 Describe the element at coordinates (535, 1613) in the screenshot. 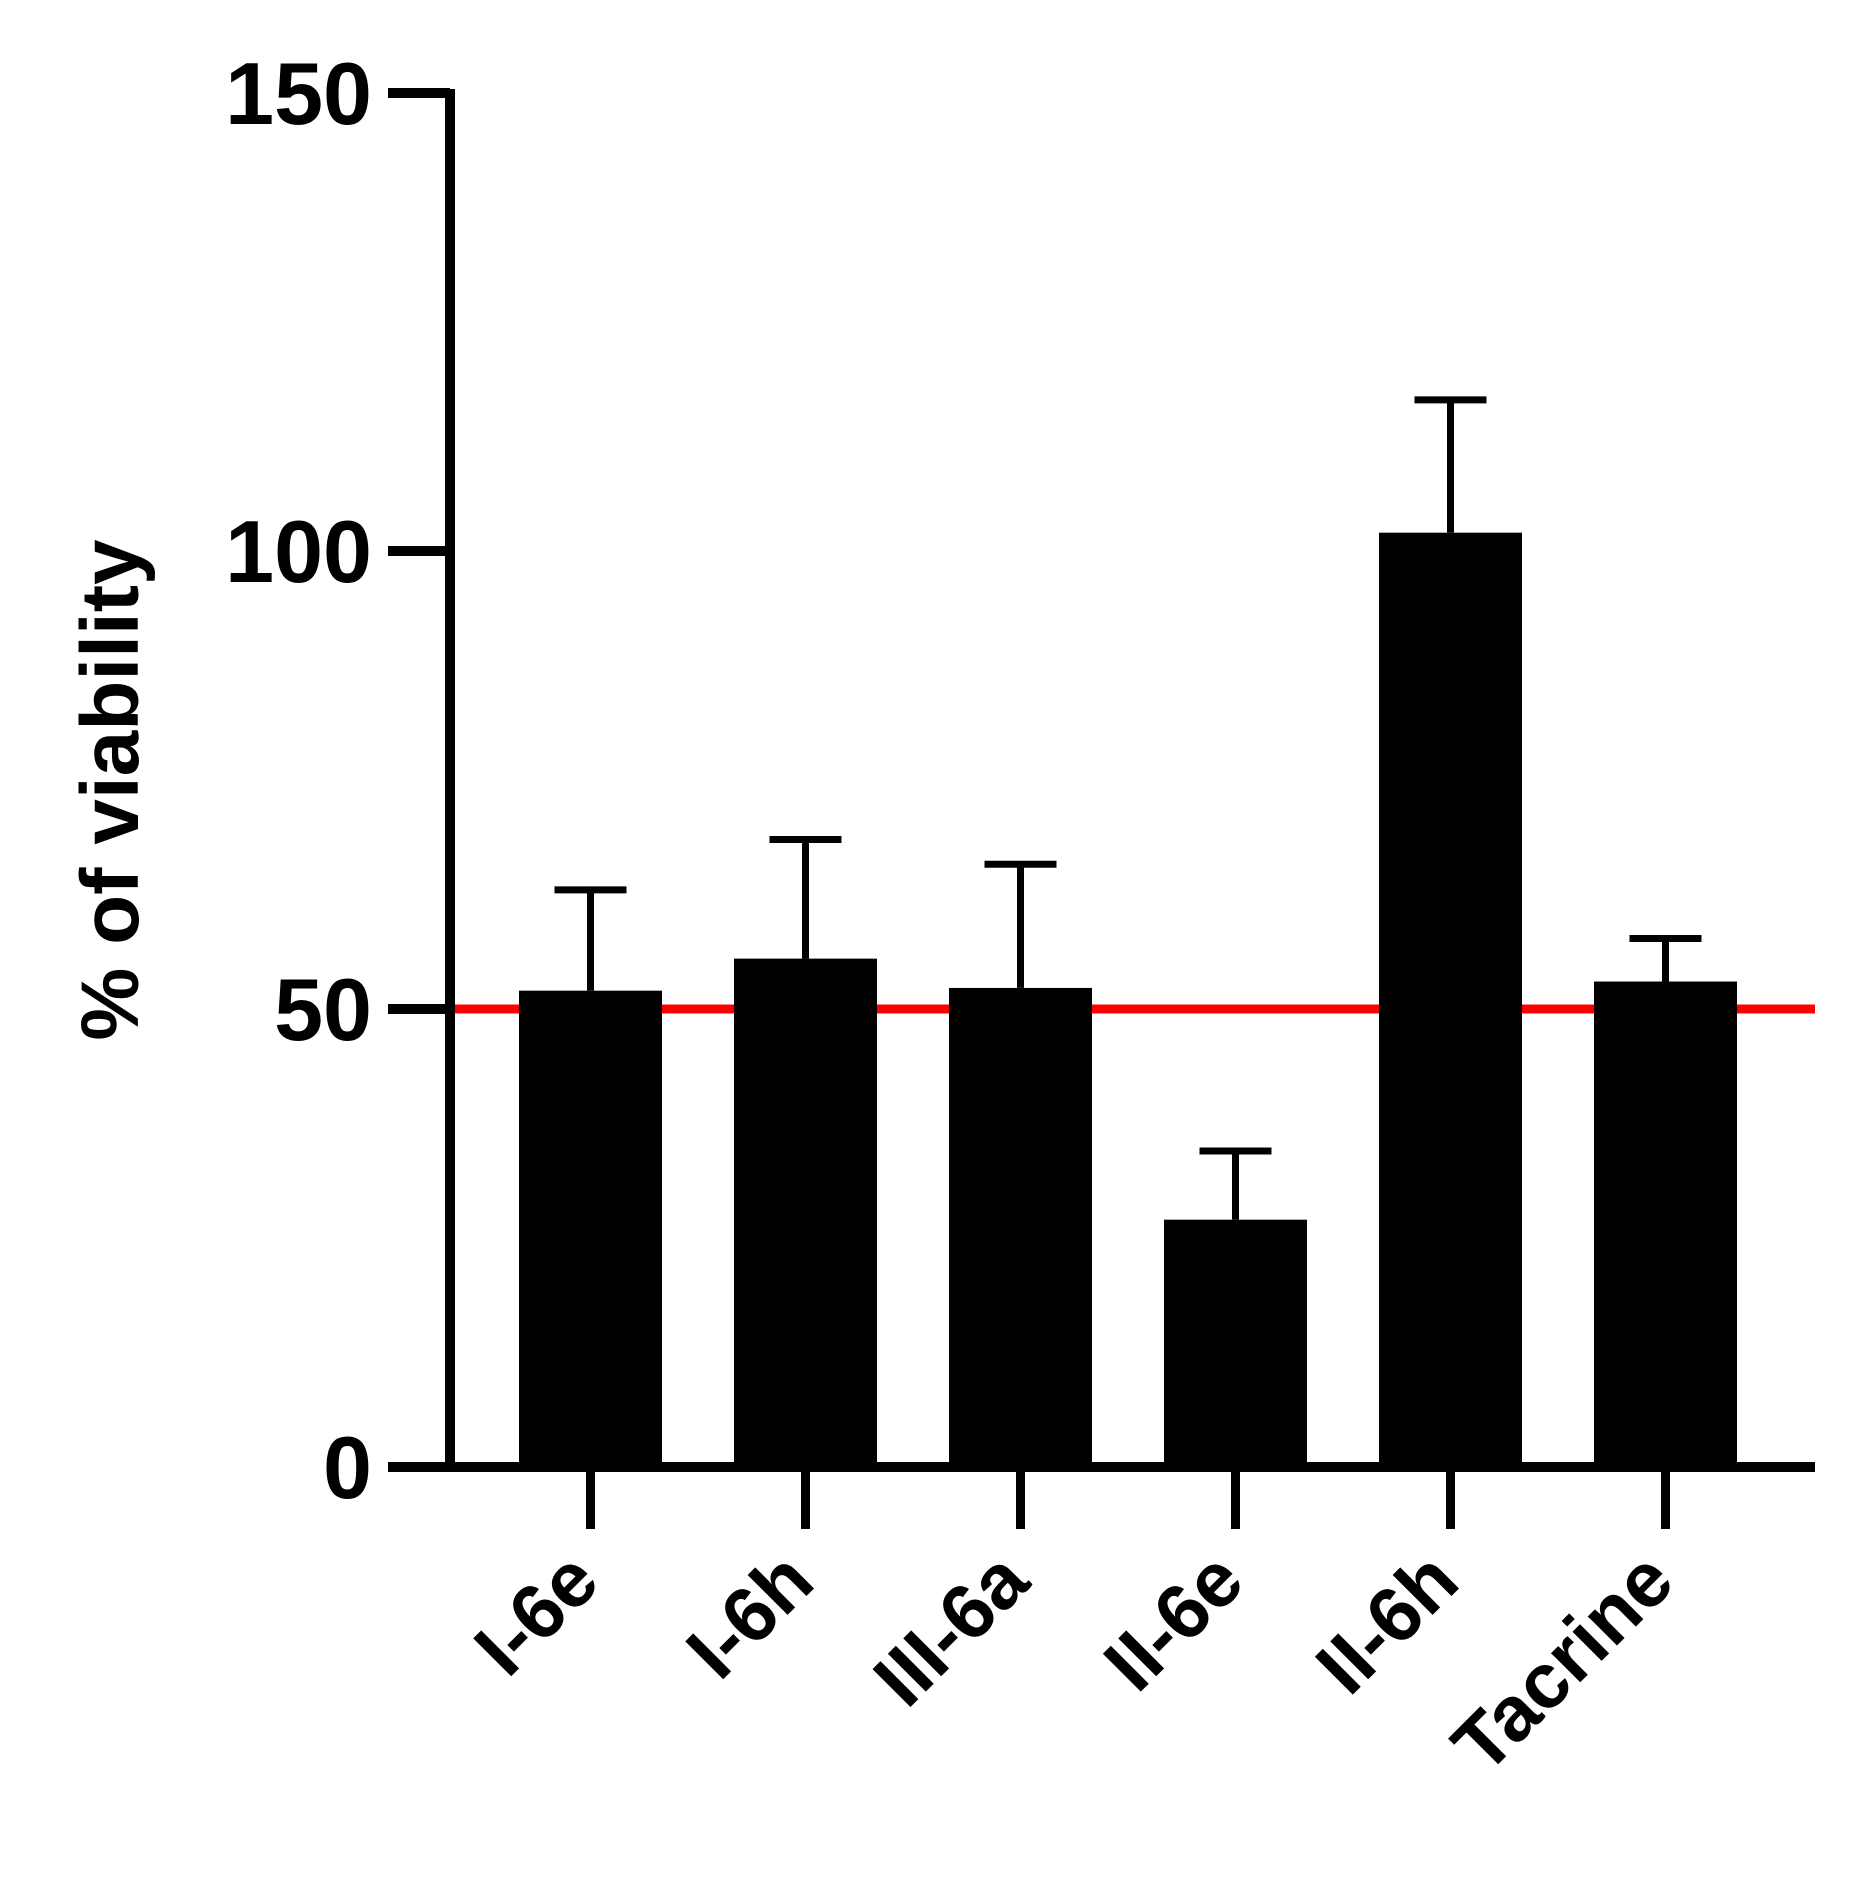

I see `x-tick-label-I-6e: I-6e` at that location.